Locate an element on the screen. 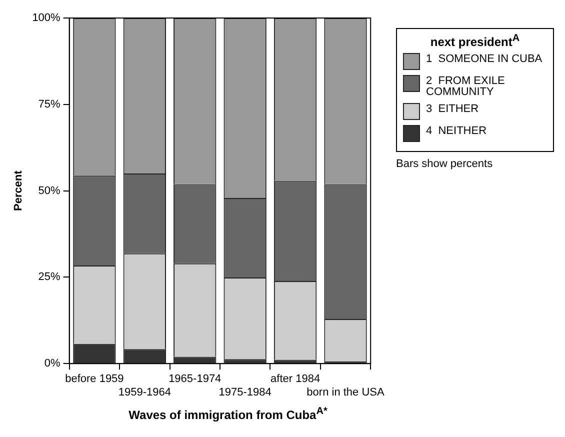 The height and width of the screenshot is (437, 565). legend-label: 2 FROM EXILE COMMUNITY is located at coordinates (466, 86).